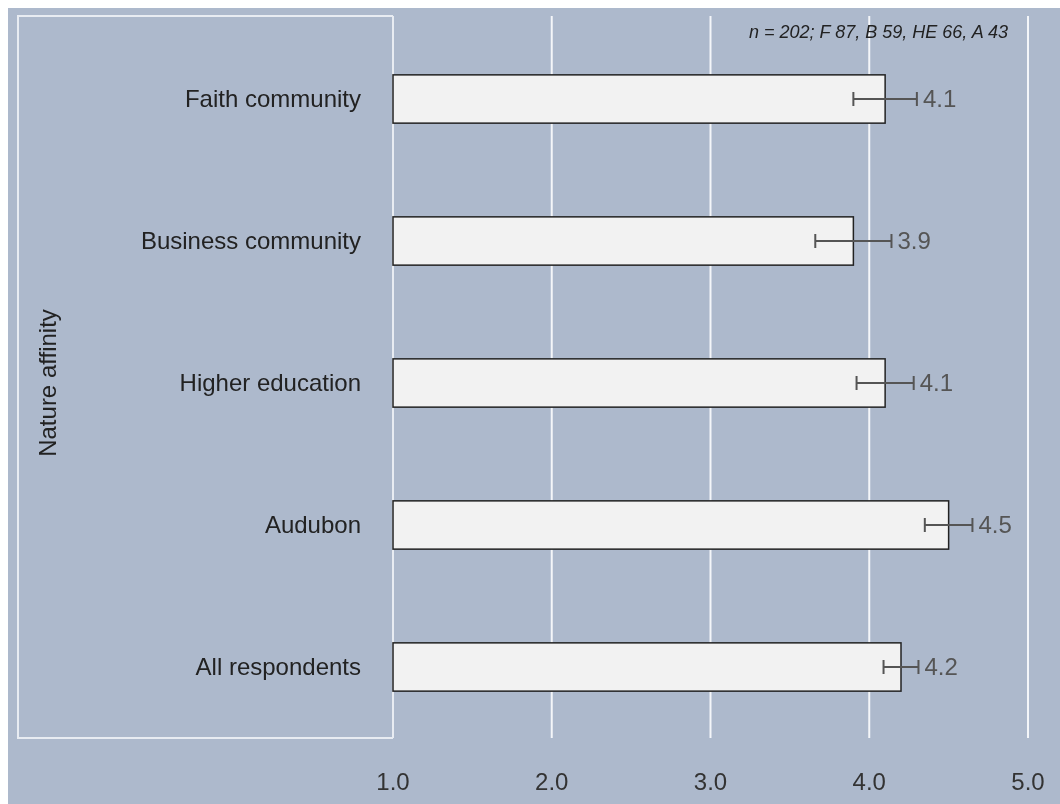 The image size is (1060, 804). I want to click on data-label: 3.9, so click(914, 241).